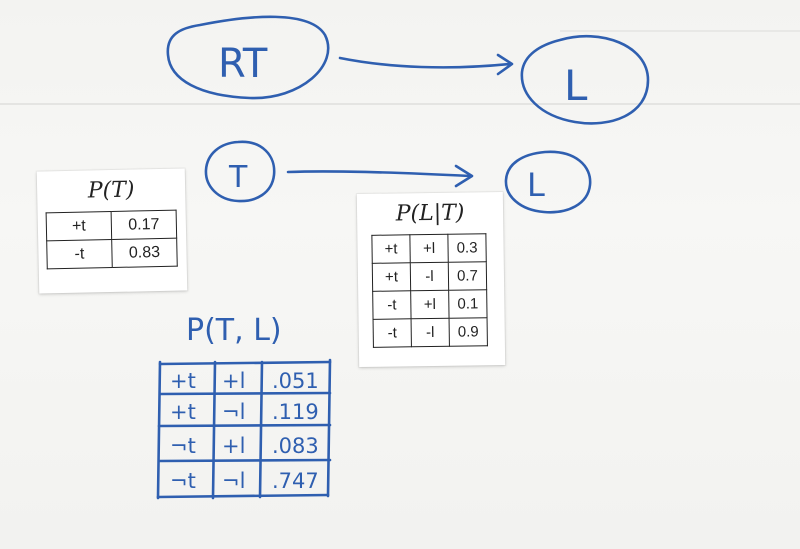 This screenshot has width=800, height=549. Describe the element at coordinates (111, 190) in the screenshot. I see `prior-card-title: P(T)` at that location.